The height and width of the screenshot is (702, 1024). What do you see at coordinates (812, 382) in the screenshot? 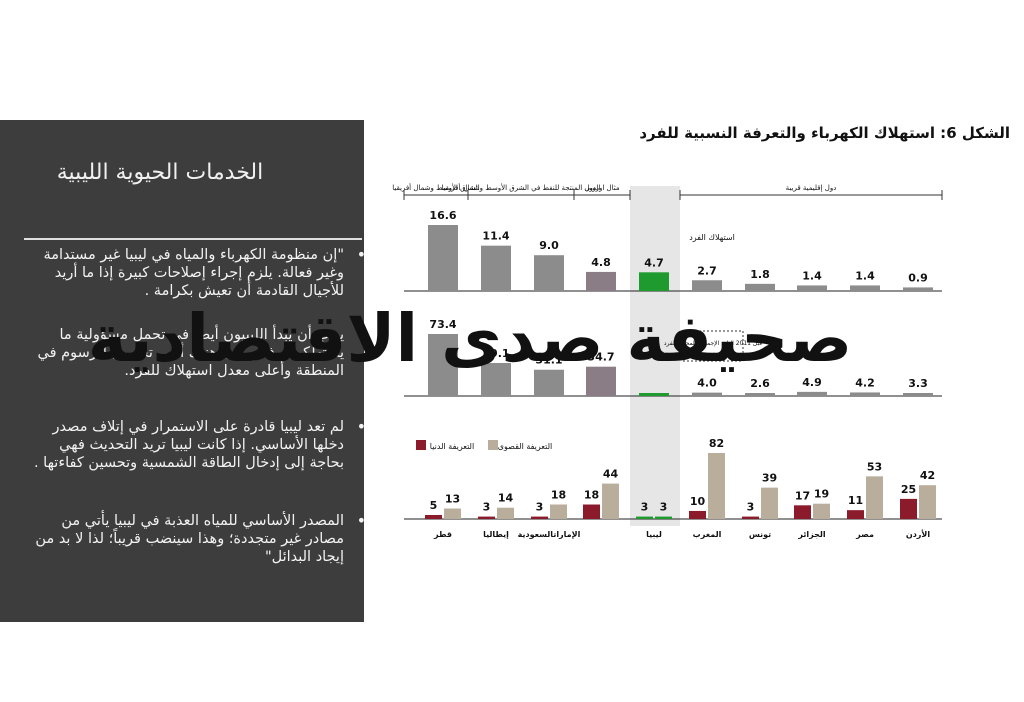
I see `gdp-value-label: 4.9` at bounding box center [812, 382].